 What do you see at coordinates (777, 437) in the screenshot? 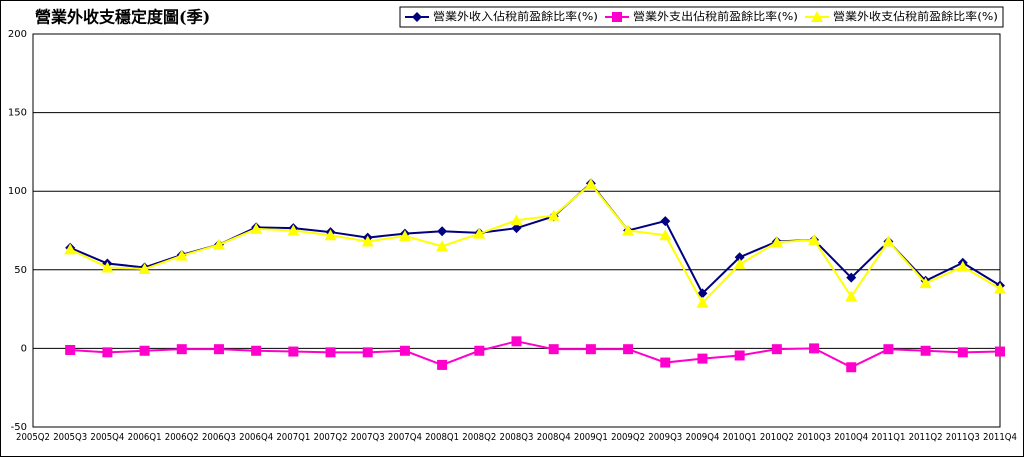
I see `x-tick-label: 2010Q2` at bounding box center [777, 437].